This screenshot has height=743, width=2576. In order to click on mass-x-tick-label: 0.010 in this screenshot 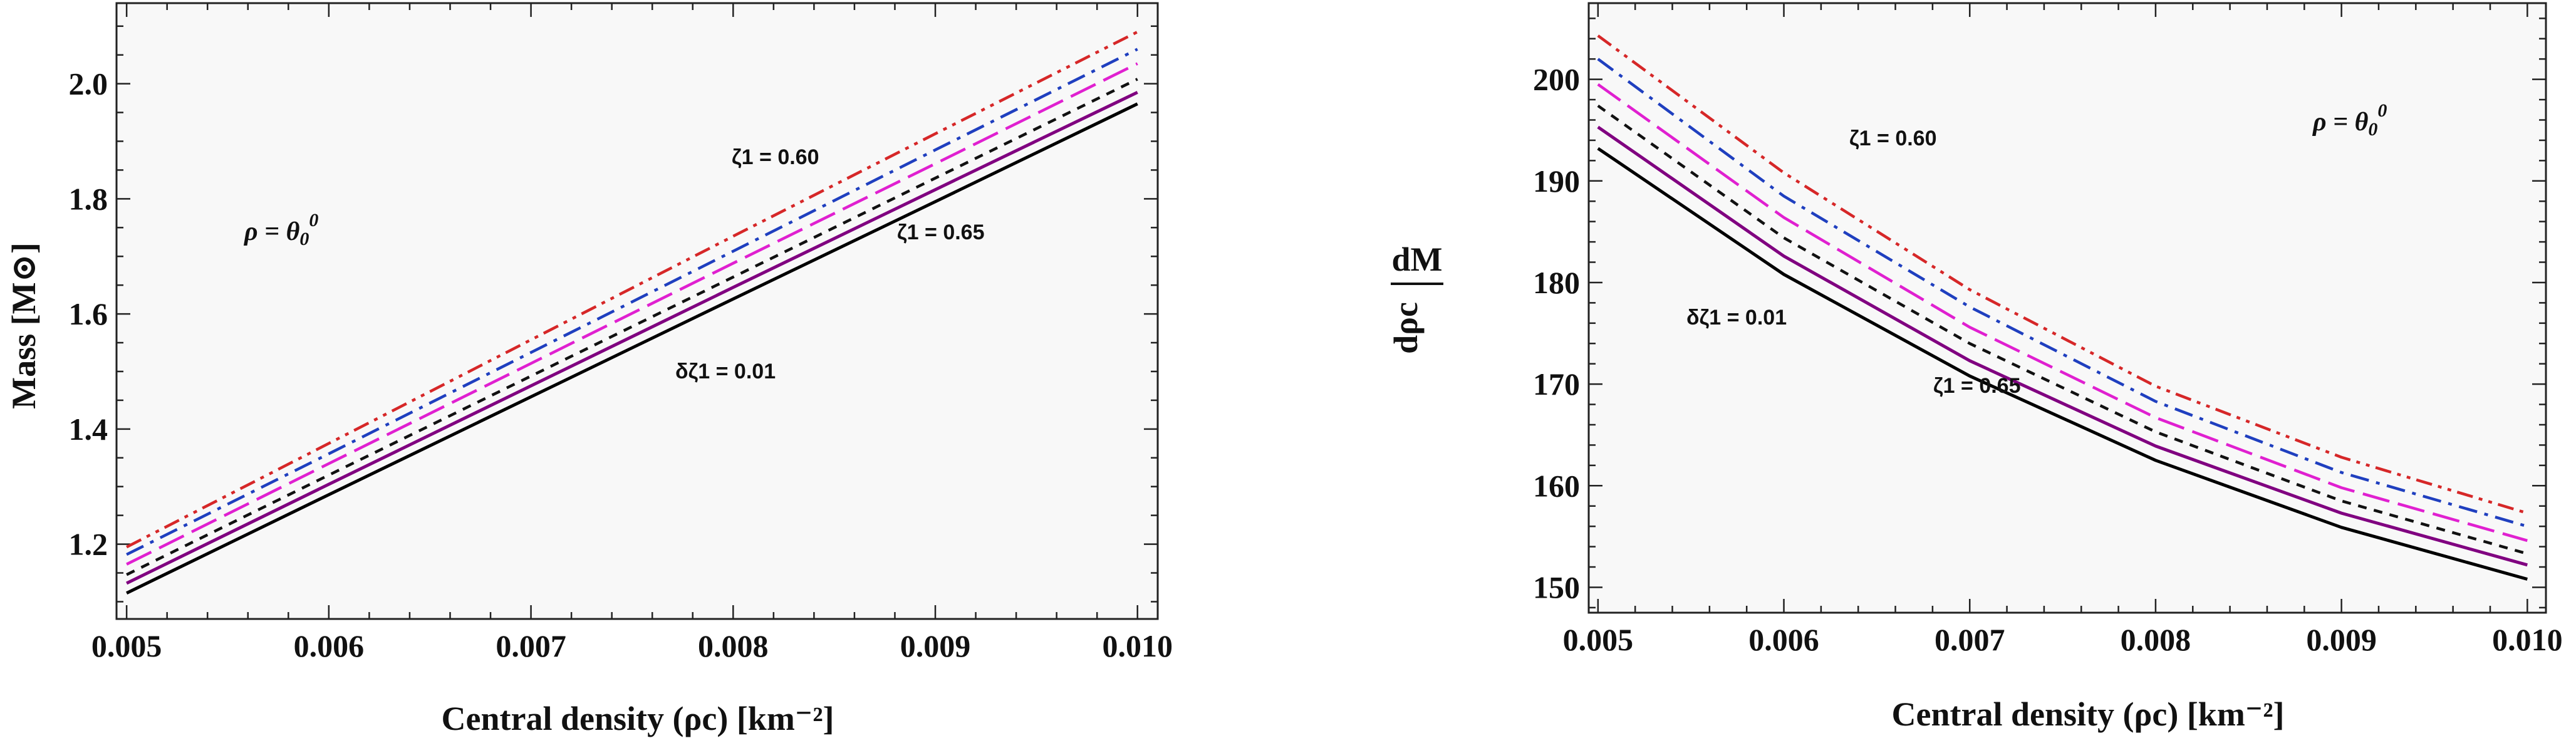, I will do `click(1137, 645)`.